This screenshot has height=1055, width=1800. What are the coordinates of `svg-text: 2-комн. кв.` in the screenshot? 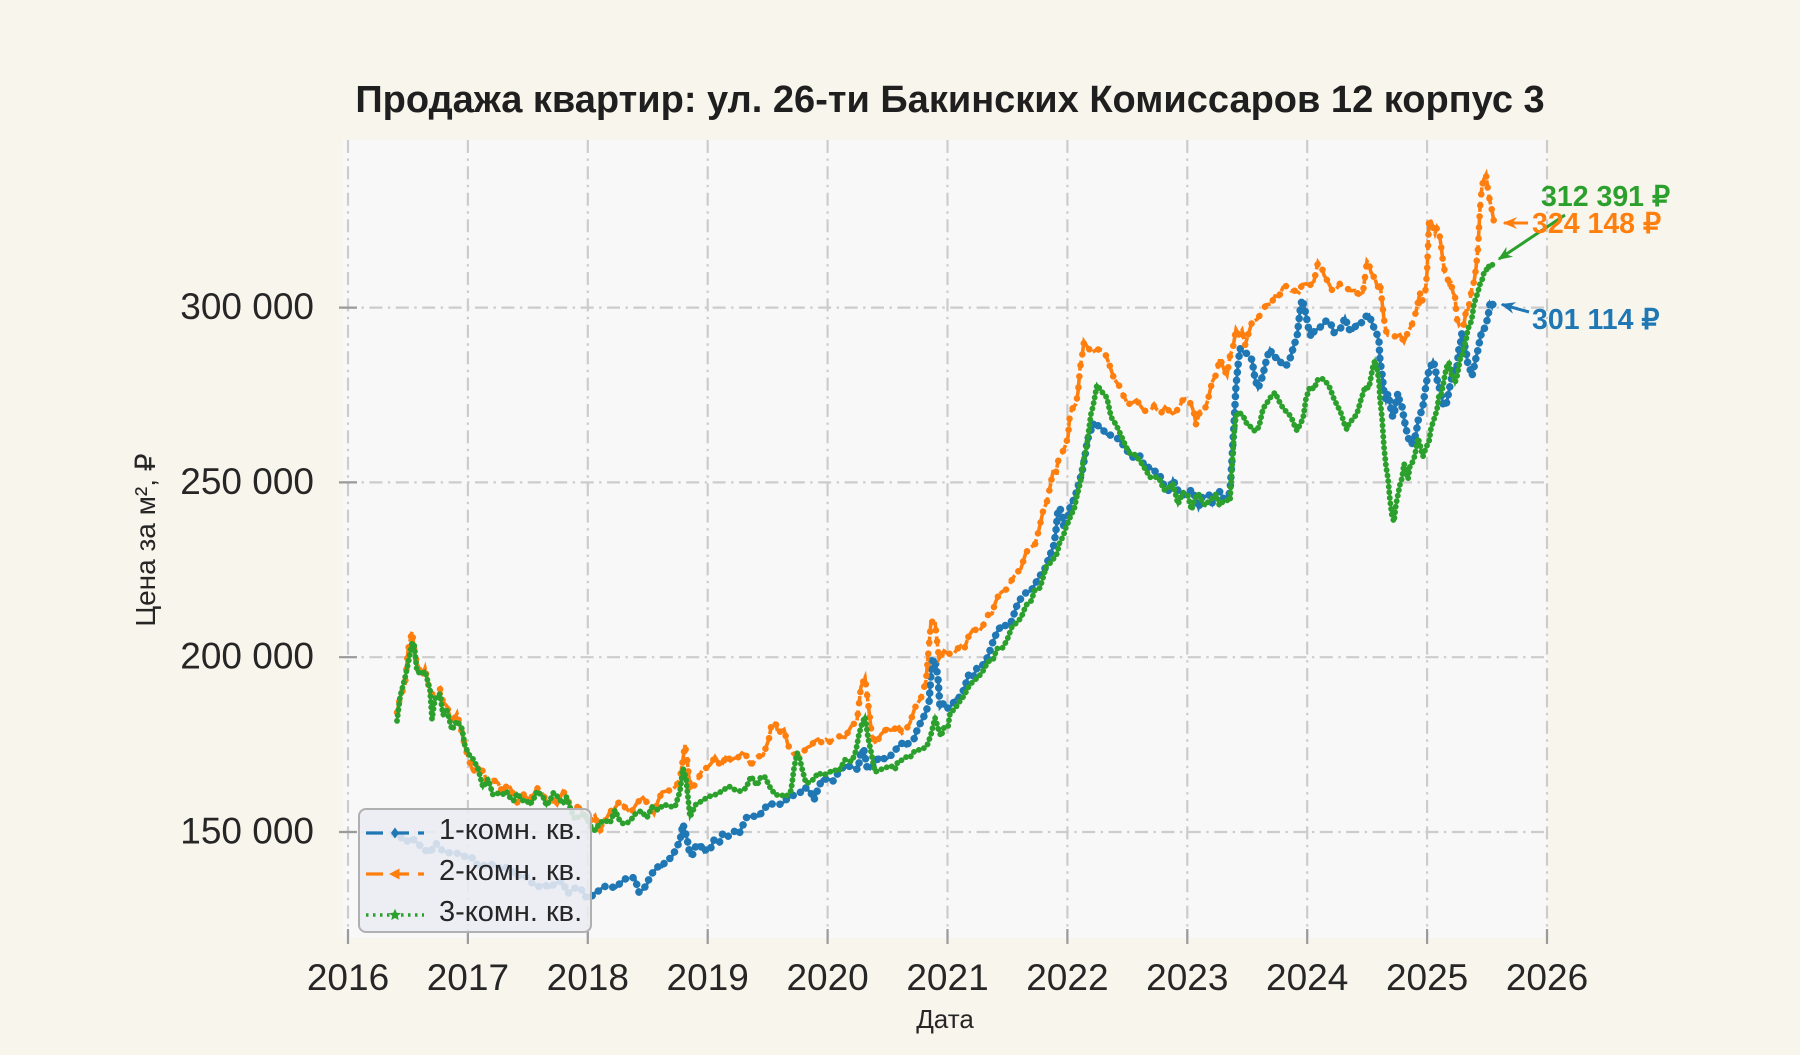 It's located at (510, 871).